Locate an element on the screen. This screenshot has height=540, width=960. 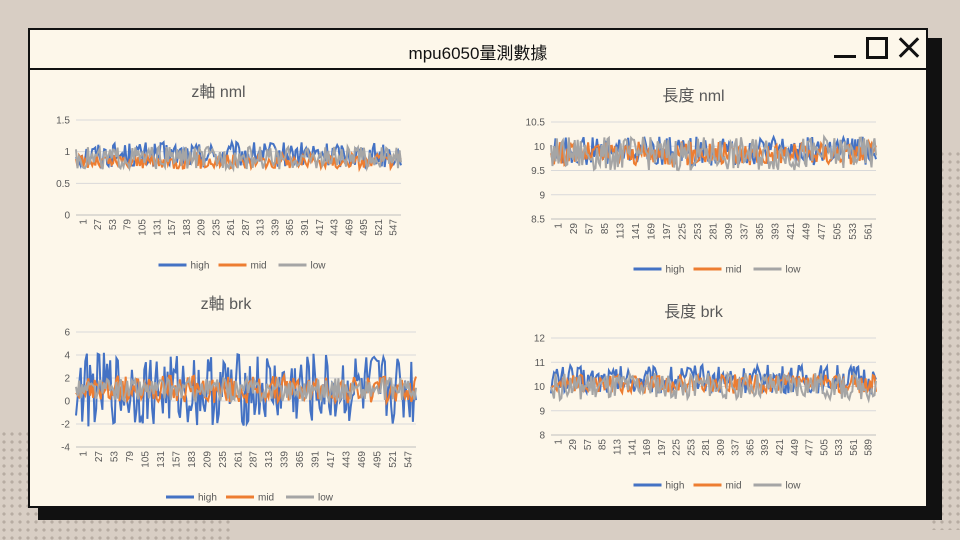
maximize-icon is located at coordinates (877, 48).